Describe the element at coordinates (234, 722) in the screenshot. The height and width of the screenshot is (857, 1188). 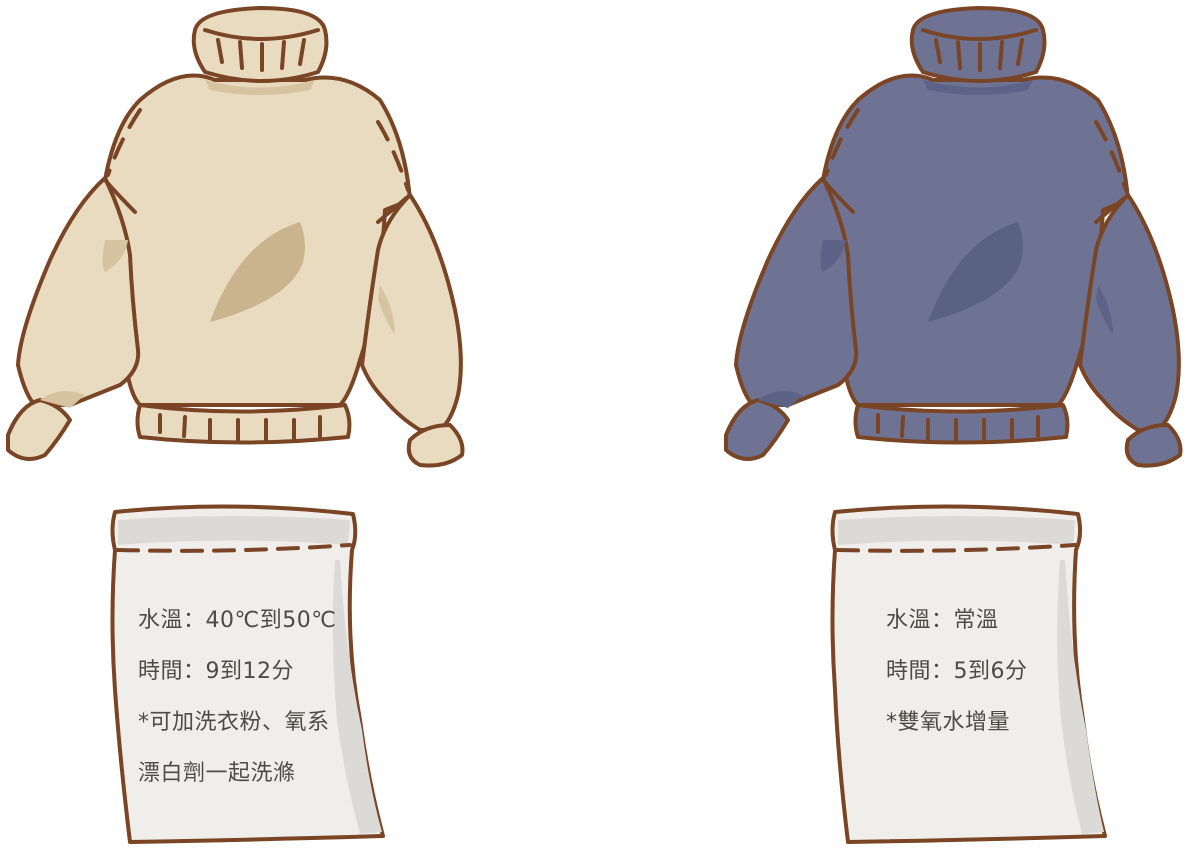
I see `card-line: *可加洗衣粉、氧系` at that location.